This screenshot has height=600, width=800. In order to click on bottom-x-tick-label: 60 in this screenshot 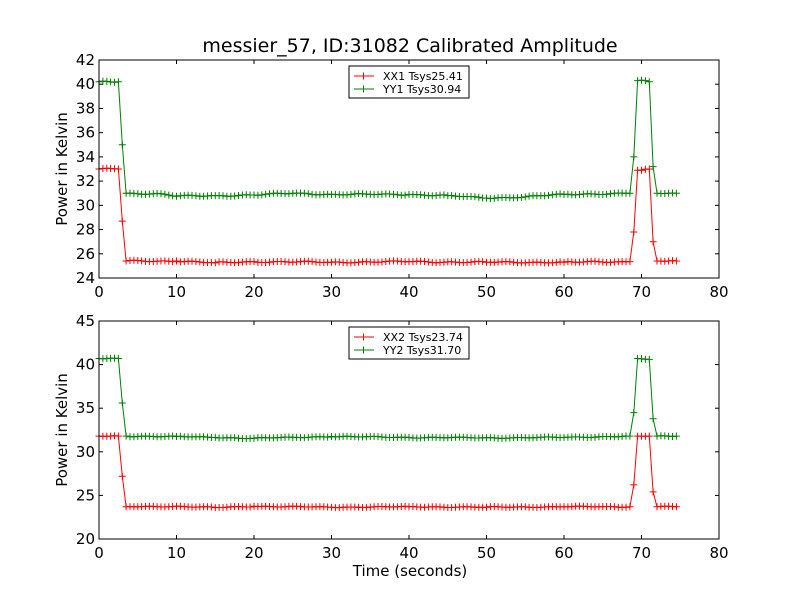, I will do `click(563, 553)`.